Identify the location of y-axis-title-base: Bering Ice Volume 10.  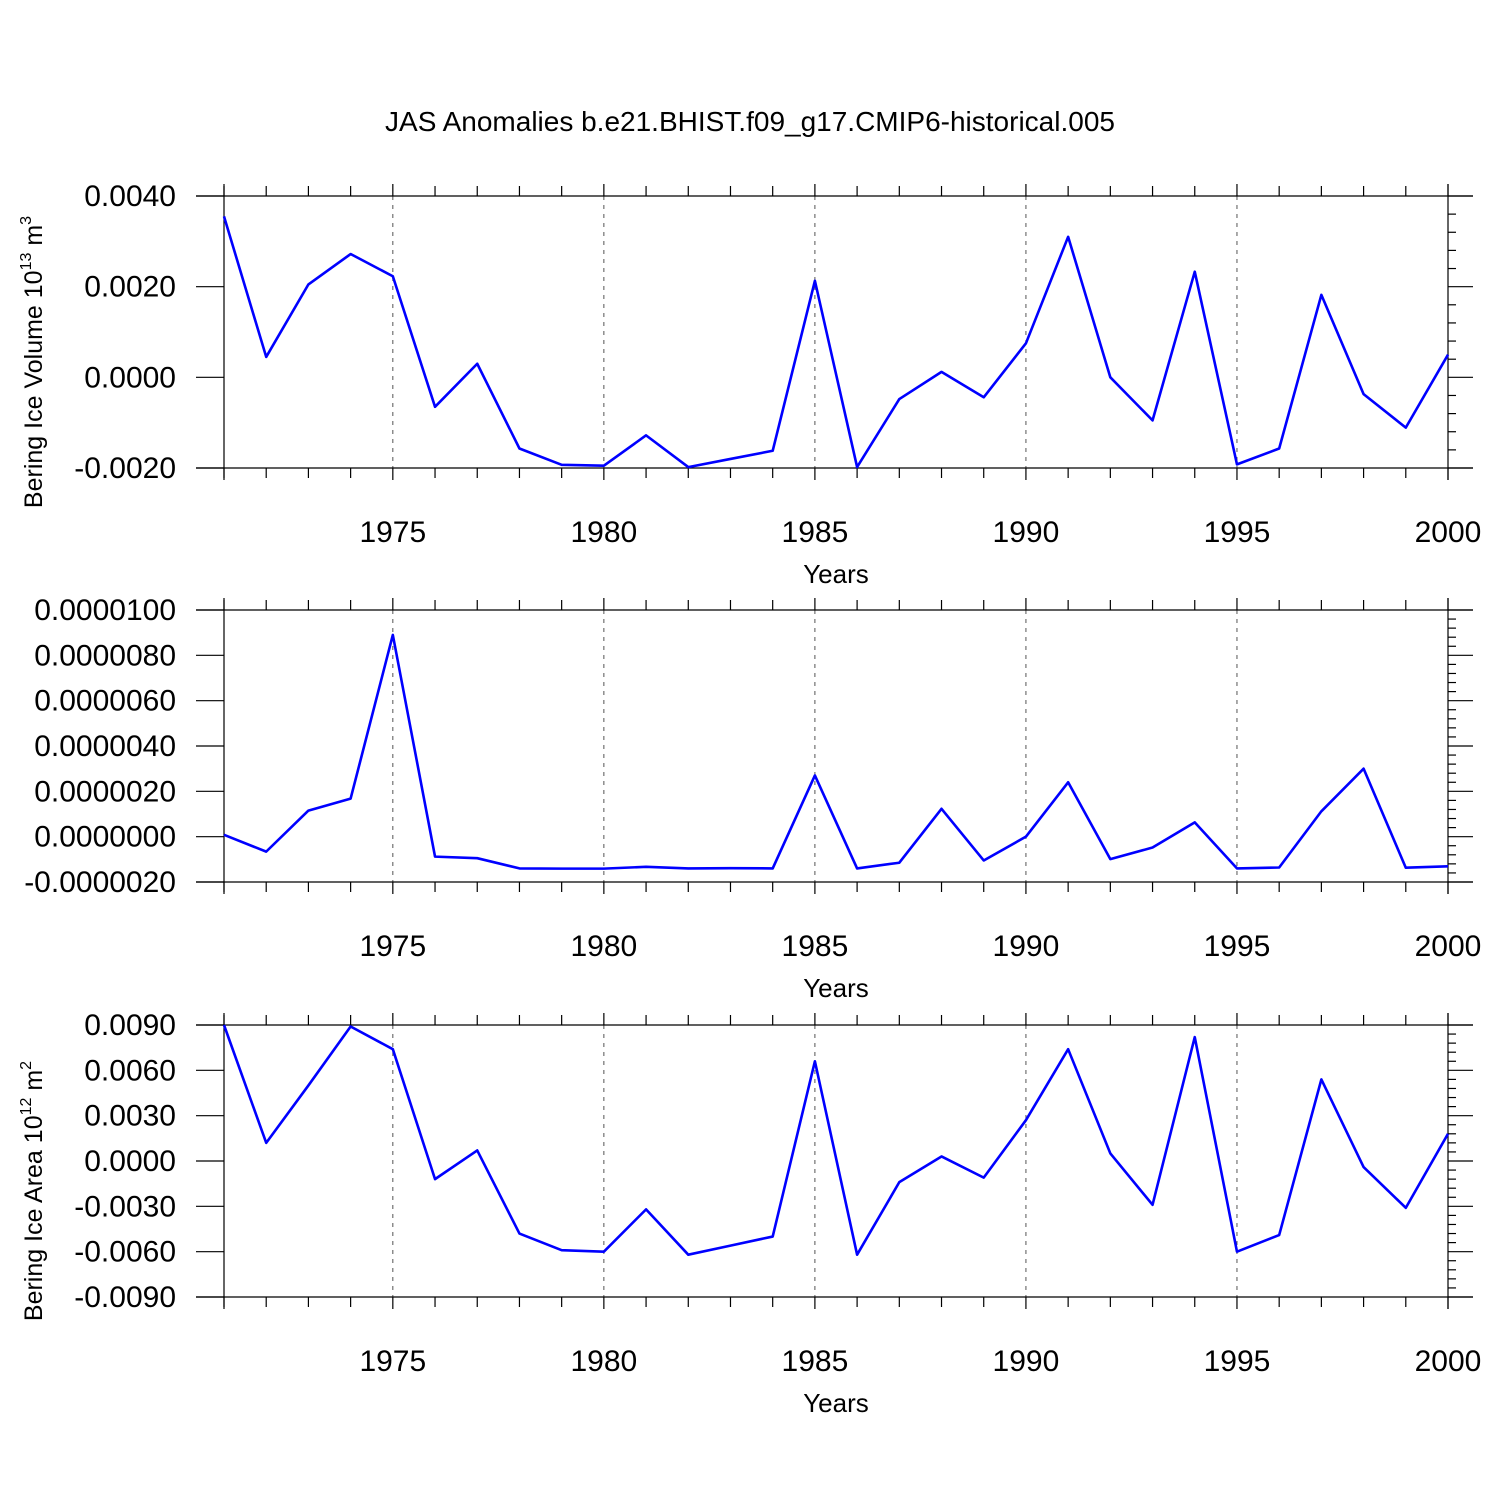
(34, 389).